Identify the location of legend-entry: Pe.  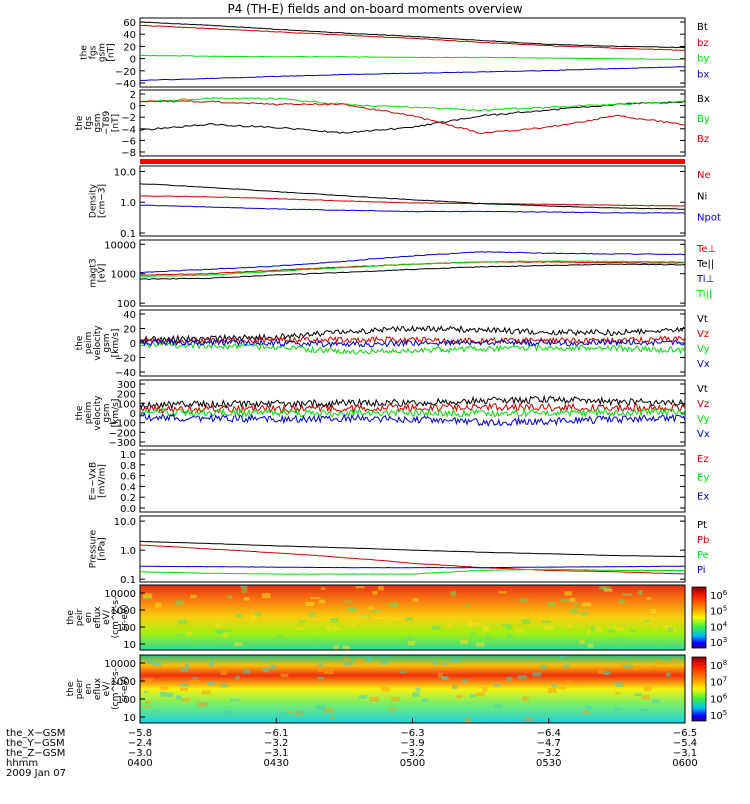
(703, 555).